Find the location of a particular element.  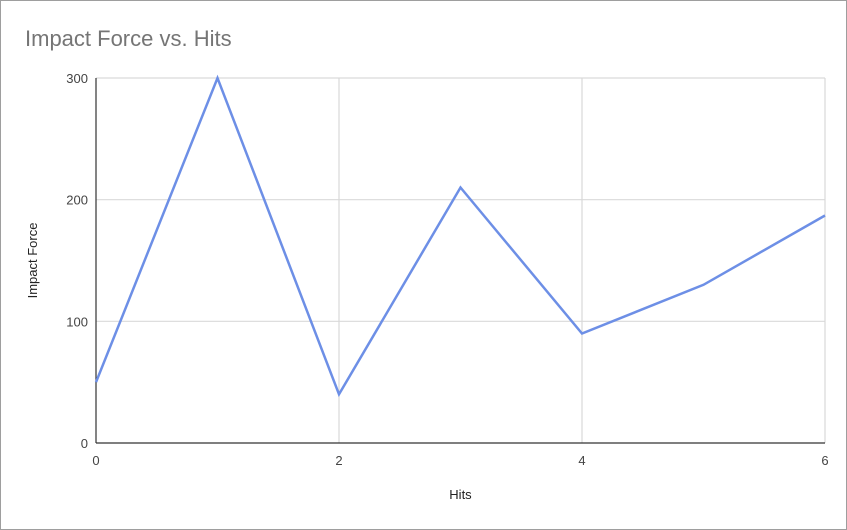

y-axis-title: Impact Force is located at coordinates (32, 261).